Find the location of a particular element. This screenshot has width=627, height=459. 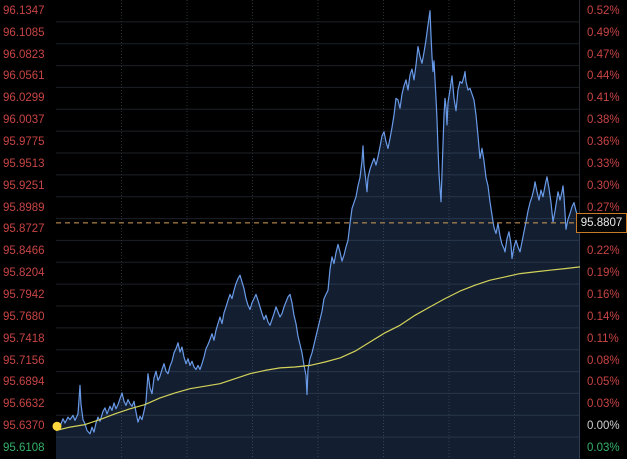

open-marker-dot is located at coordinates (57, 426).